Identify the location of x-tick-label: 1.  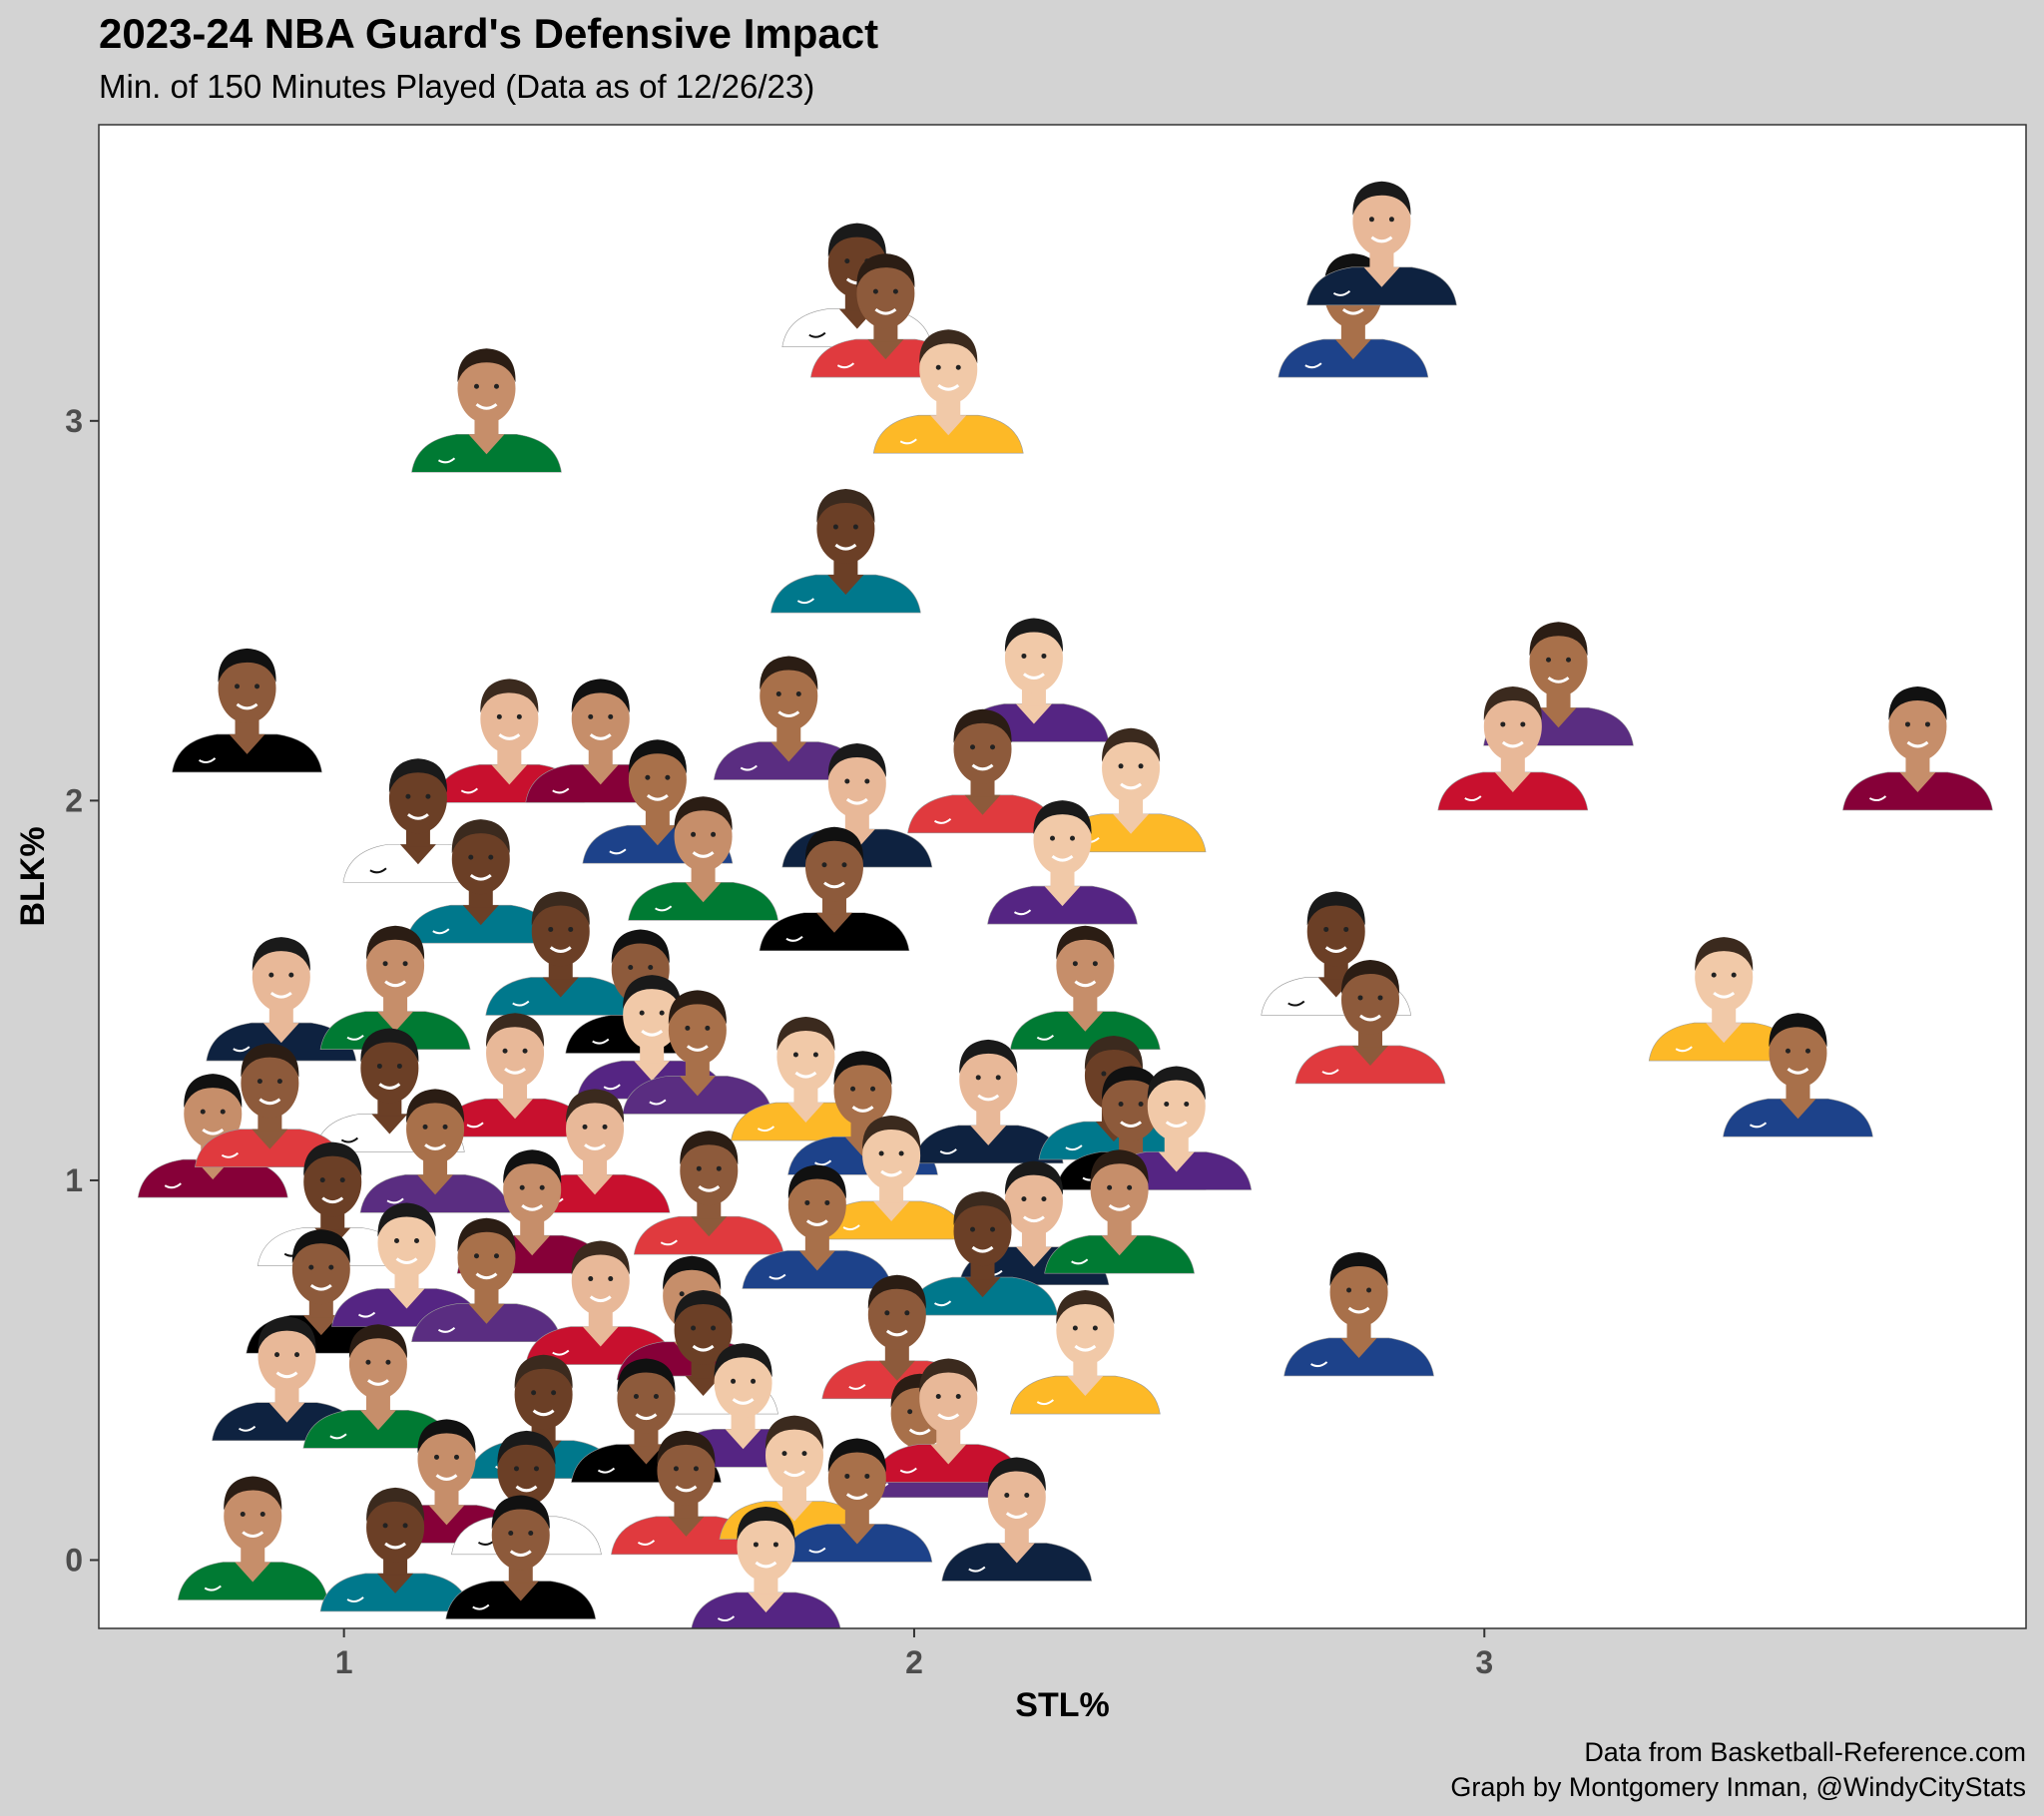
(344, 1662).